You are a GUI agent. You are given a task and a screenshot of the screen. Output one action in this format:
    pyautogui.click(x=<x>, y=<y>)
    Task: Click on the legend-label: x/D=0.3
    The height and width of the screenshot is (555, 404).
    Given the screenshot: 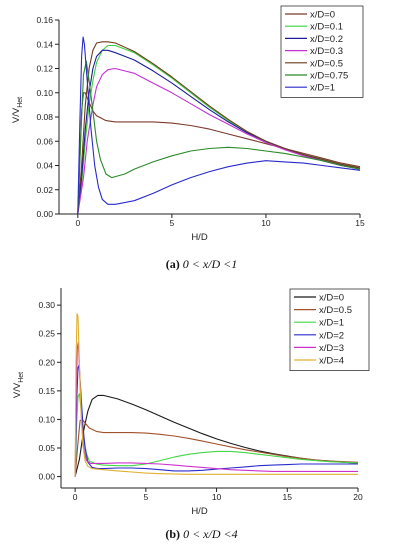 What is the action you would take?
    pyautogui.click(x=326, y=51)
    